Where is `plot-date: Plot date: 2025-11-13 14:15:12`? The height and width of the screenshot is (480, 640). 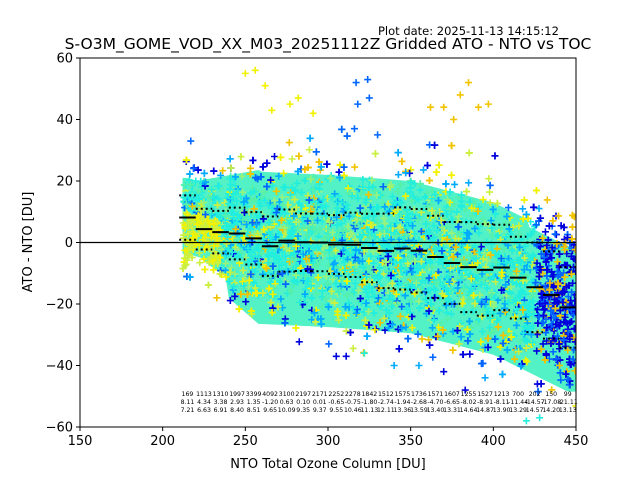 plot-date: Plot date: 2025-11-13 14:15:12 is located at coordinates (468, 31).